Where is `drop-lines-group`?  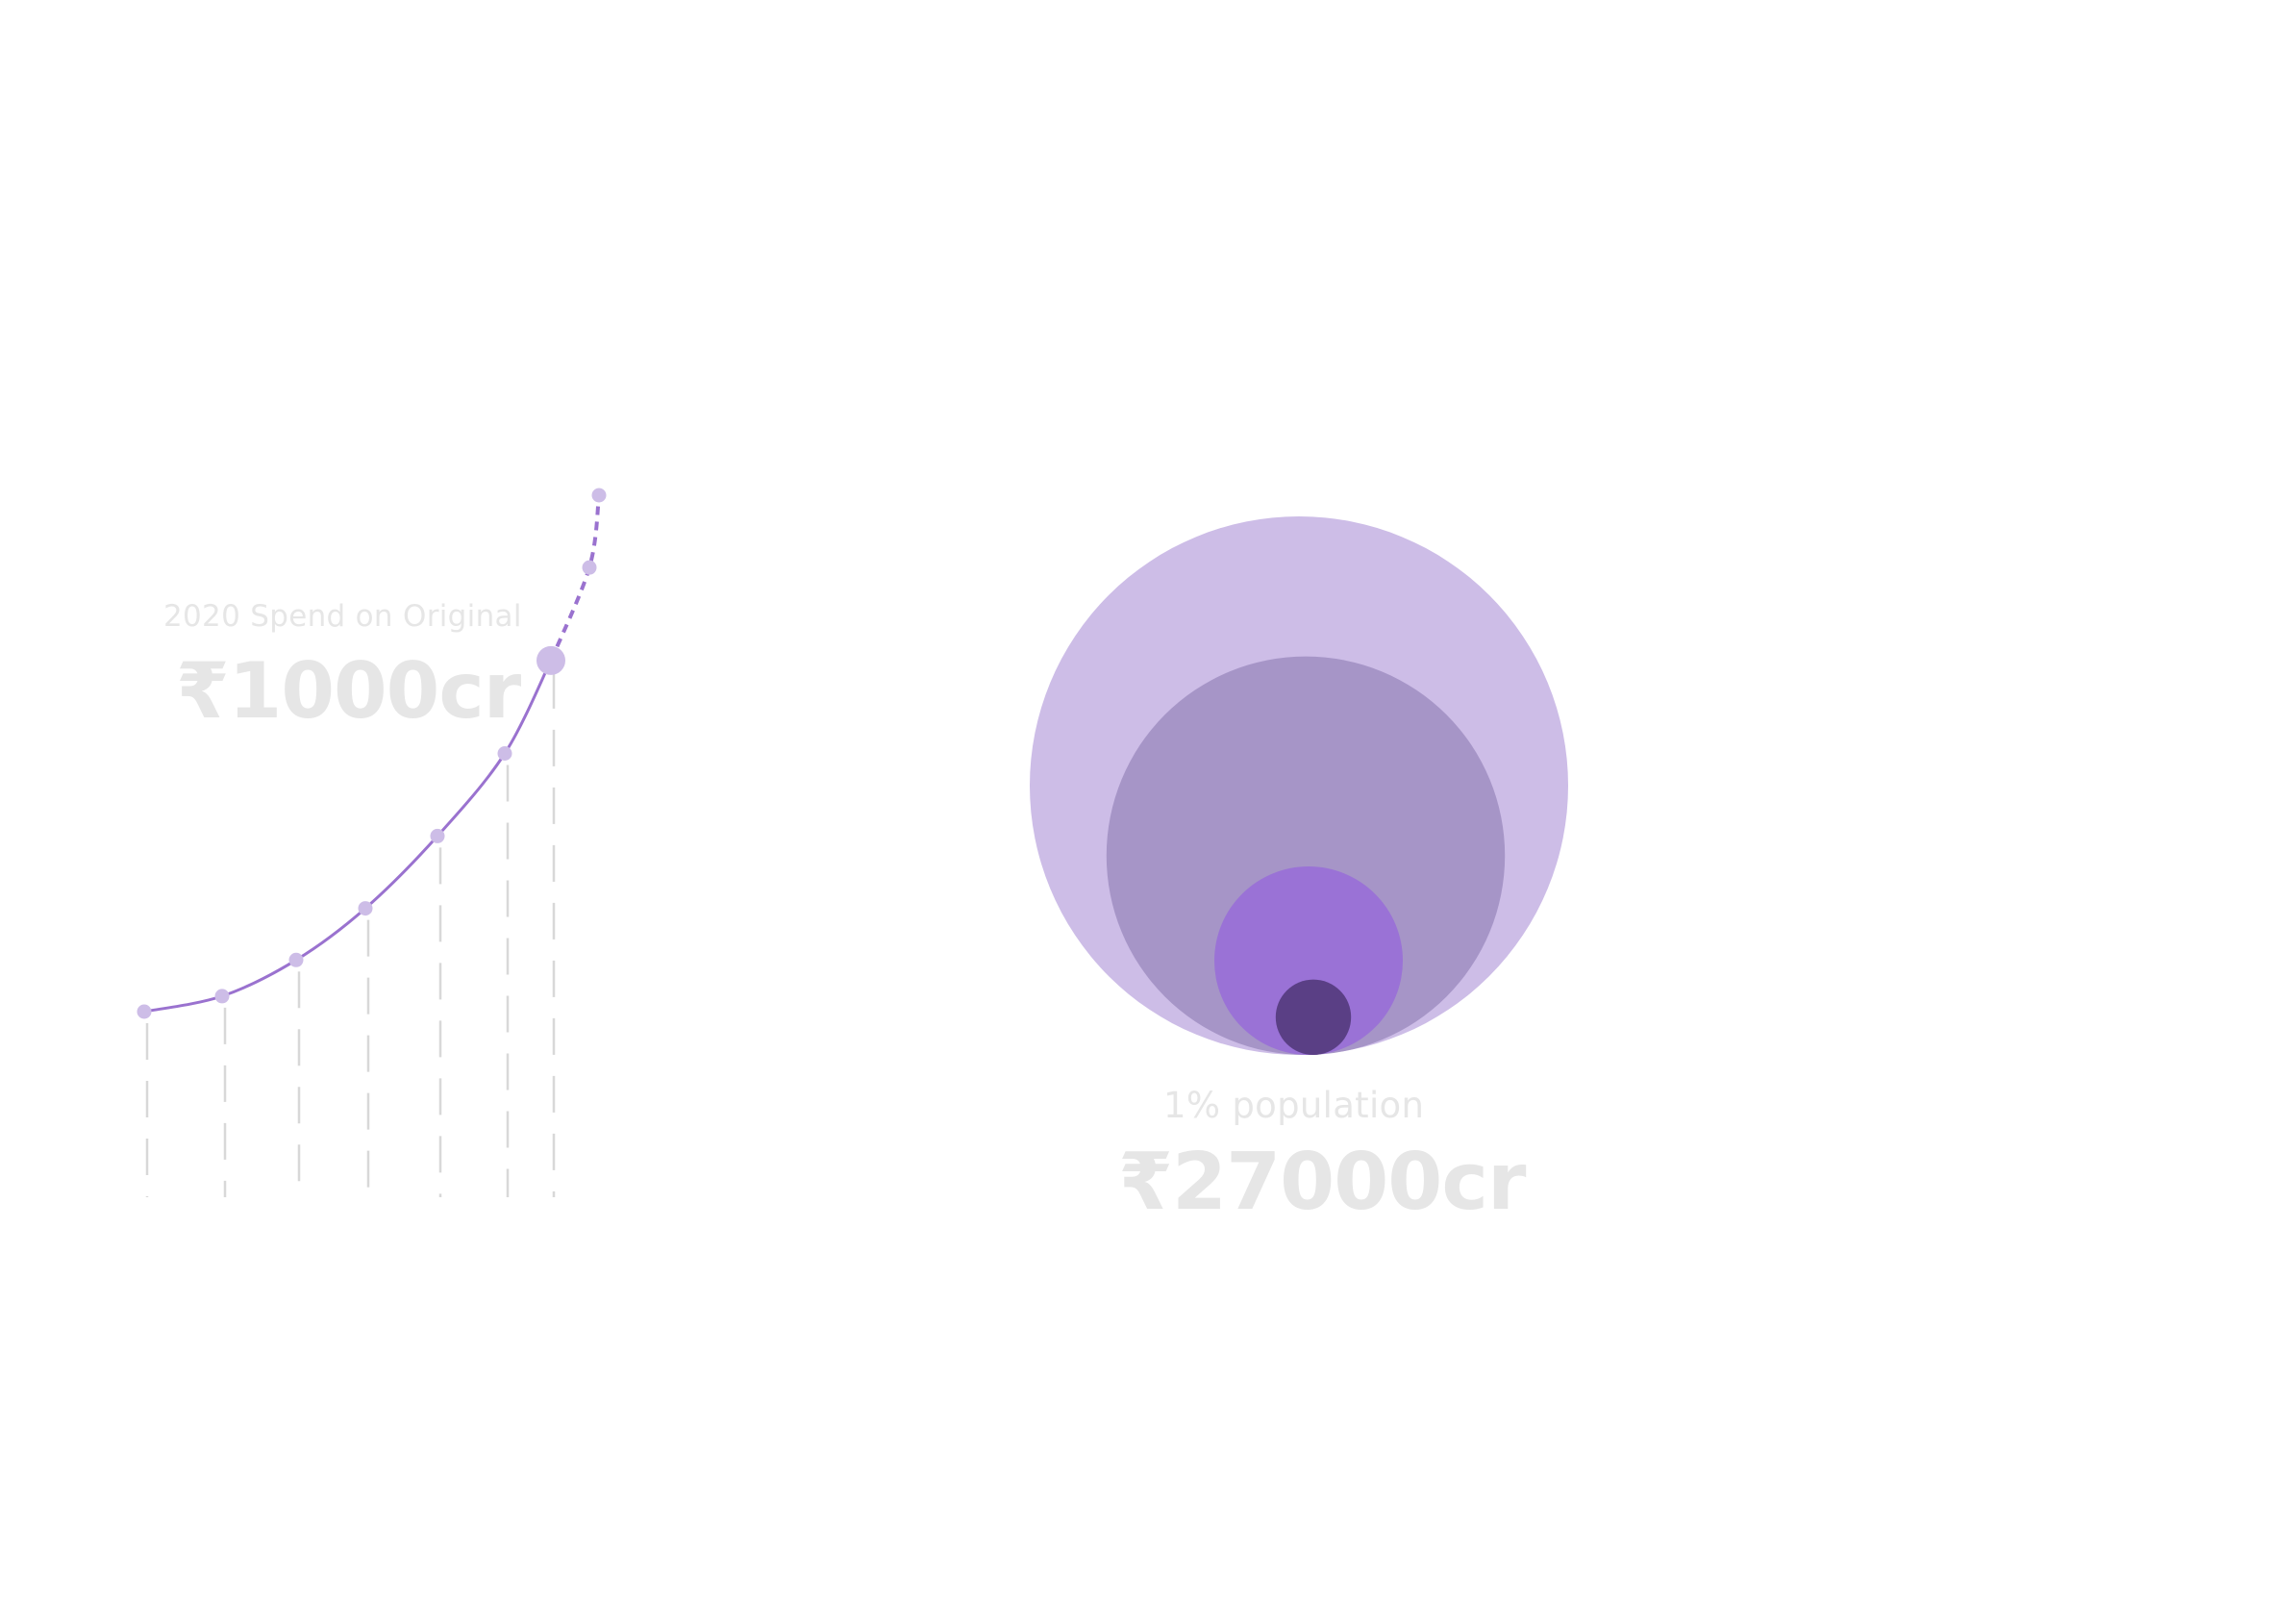
drop-lines-group is located at coordinates (350, 934).